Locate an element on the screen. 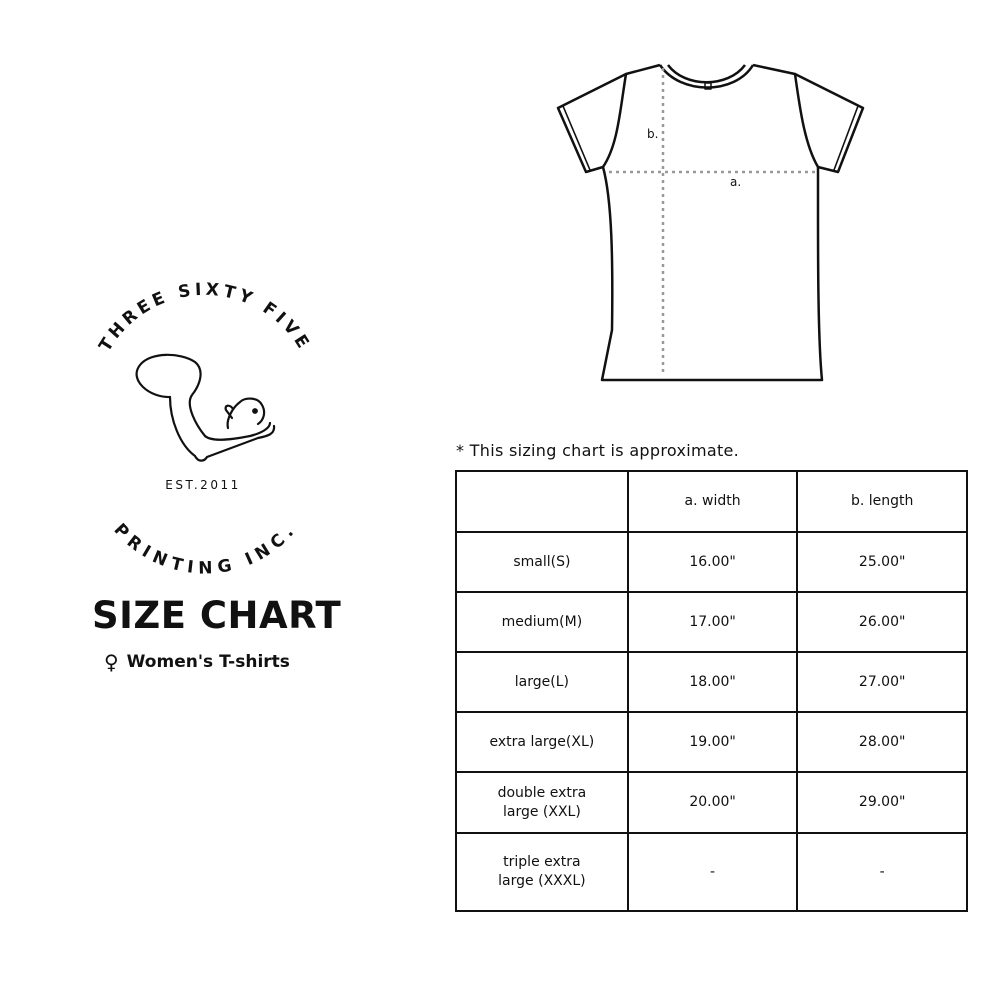 Image resolution: width=1000 pixels, height=1000 pixels. length-cell: 28.00" is located at coordinates (882, 742).